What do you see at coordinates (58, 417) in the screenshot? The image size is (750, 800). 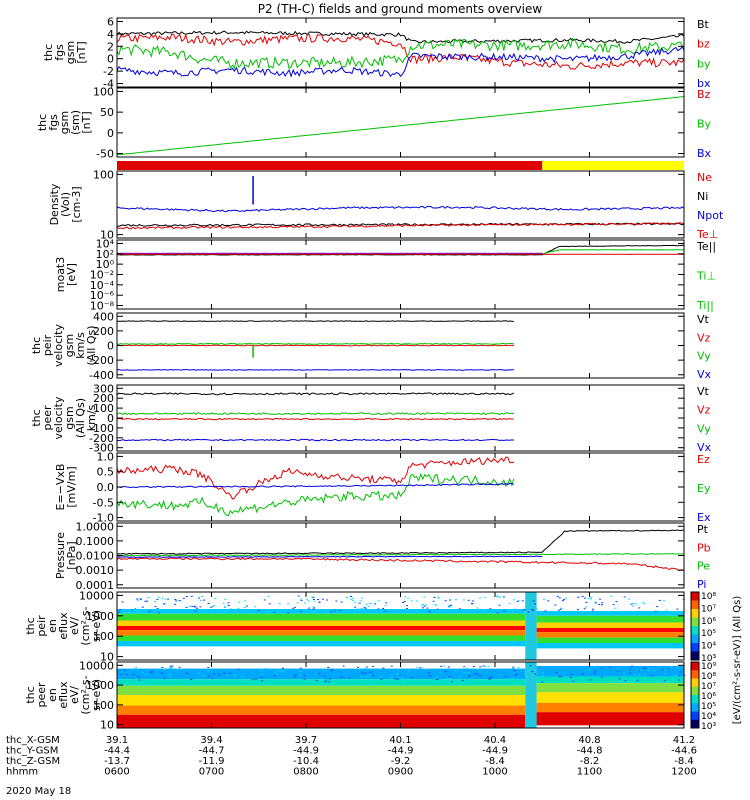 I see `y-axis-label: velocity` at bounding box center [58, 417].